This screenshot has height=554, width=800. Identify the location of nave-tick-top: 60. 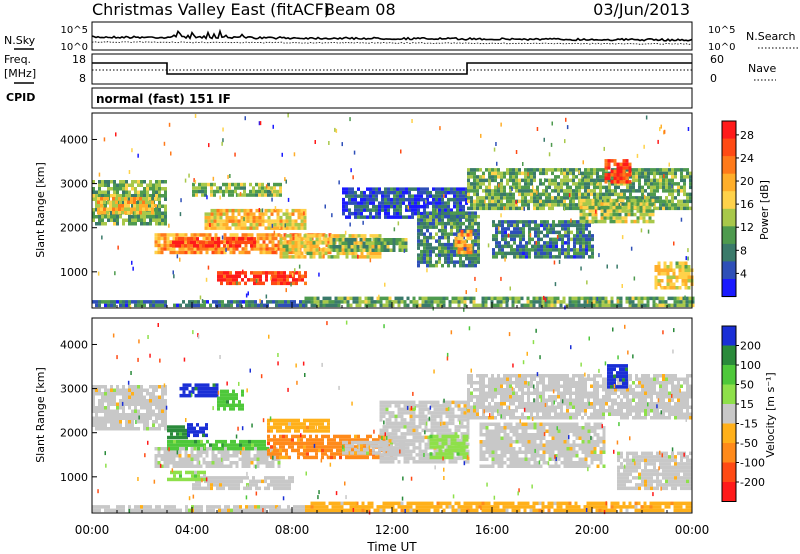
(717, 59).